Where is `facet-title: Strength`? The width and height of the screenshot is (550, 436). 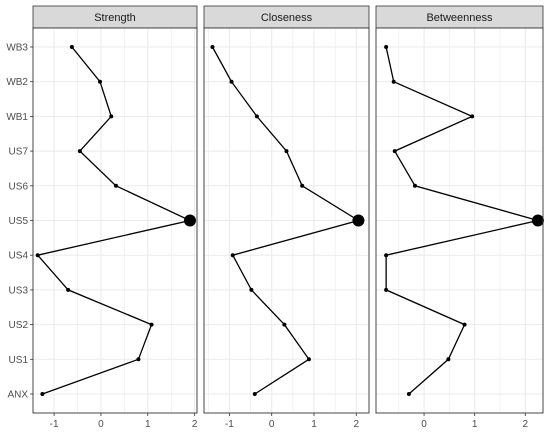 facet-title: Strength is located at coordinates (115, 18).